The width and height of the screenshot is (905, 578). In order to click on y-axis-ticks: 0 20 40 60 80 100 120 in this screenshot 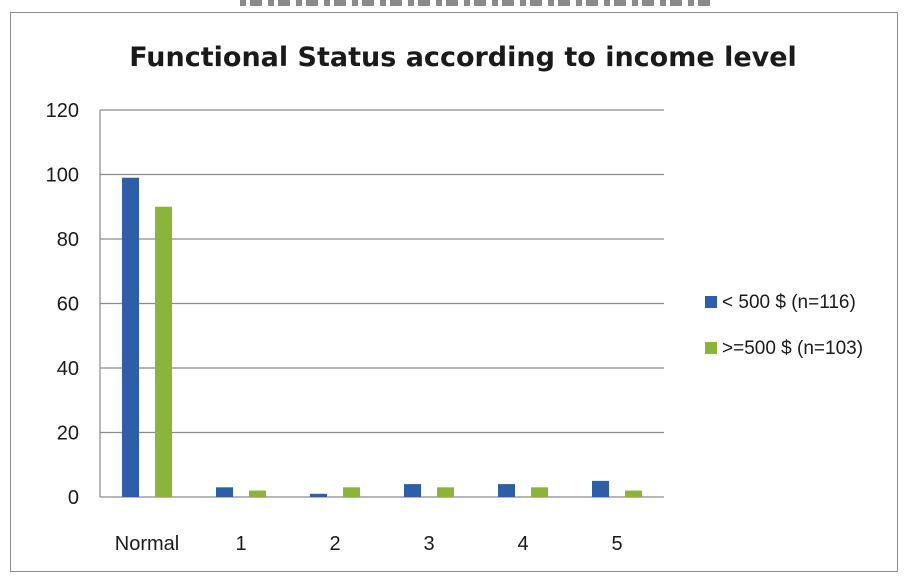, I will do `click(62, 304)`.